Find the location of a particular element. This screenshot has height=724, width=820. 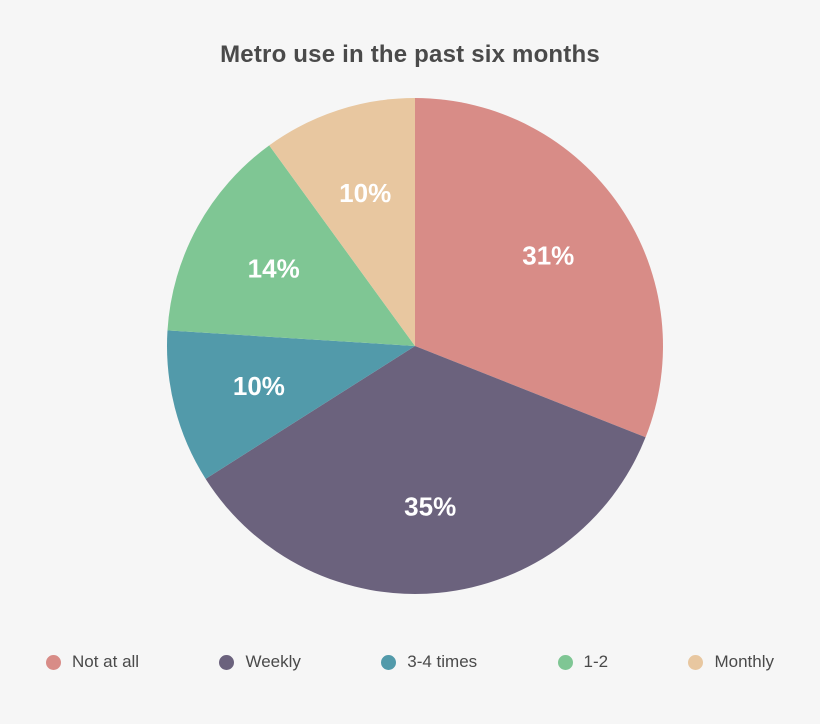

slice-value-label-weekly: 35% is located at coordinates (430, 507).